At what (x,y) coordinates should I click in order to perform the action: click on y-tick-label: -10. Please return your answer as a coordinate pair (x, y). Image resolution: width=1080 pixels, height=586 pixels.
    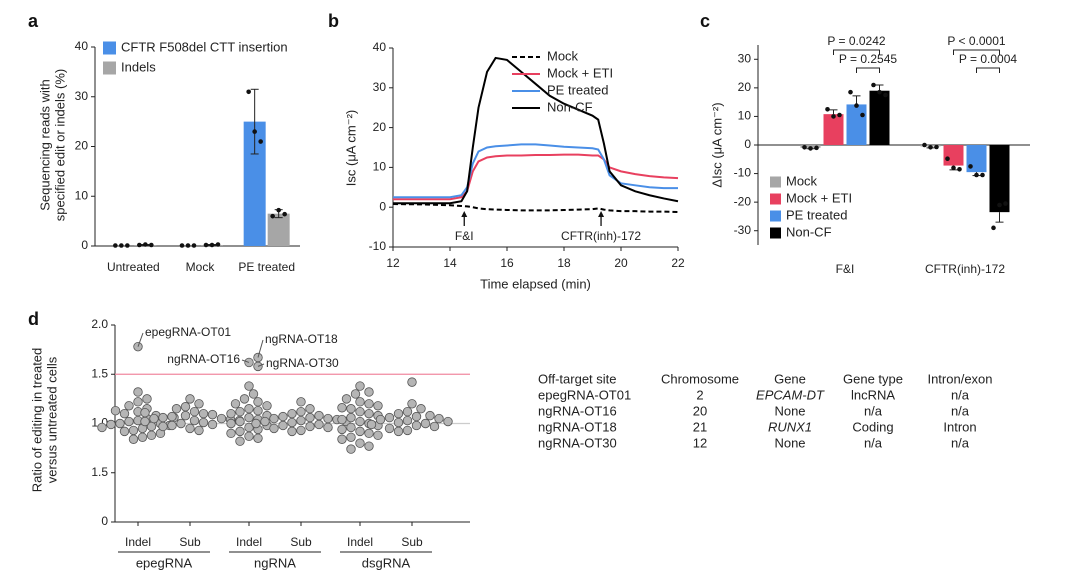
    Looking at the image, I should click on (378, 246).